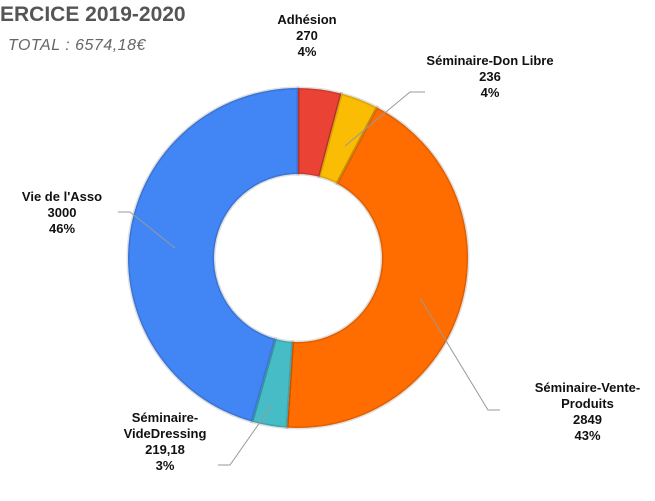 The image size is (655, 501). Describe the element at coordinates (587, 435) in the screenshot. I see `label-percent: 43%` at that location.